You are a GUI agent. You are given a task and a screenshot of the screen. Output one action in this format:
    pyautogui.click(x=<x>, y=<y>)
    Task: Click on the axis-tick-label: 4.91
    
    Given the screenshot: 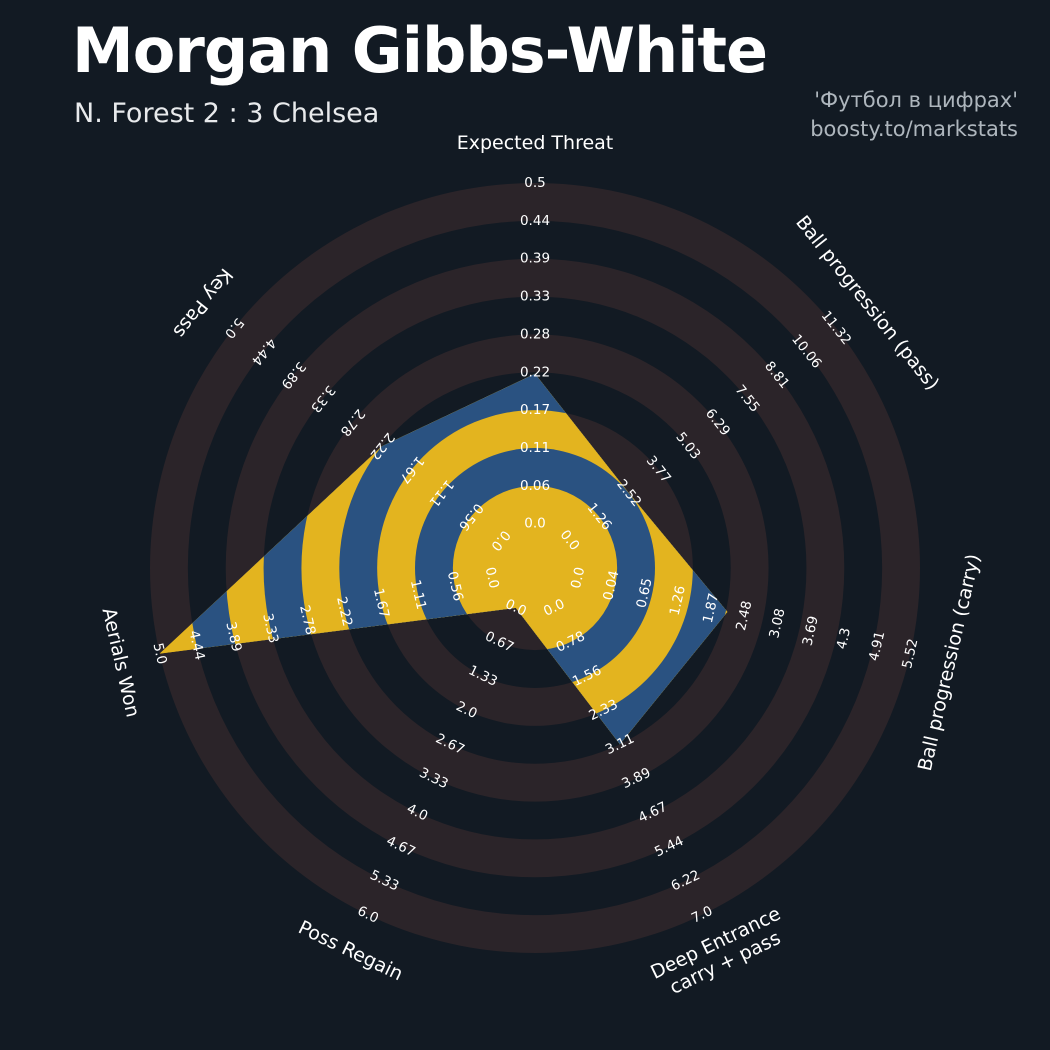 What is the action you would take?
    pyautogui.click(x=877, y=646)
    